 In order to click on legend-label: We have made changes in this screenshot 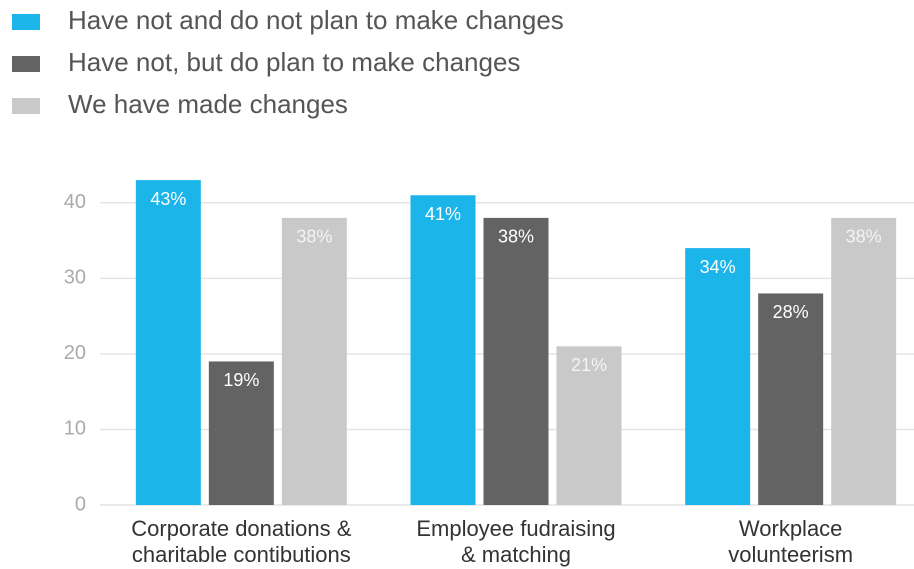, I will do `click(208, 104)`.